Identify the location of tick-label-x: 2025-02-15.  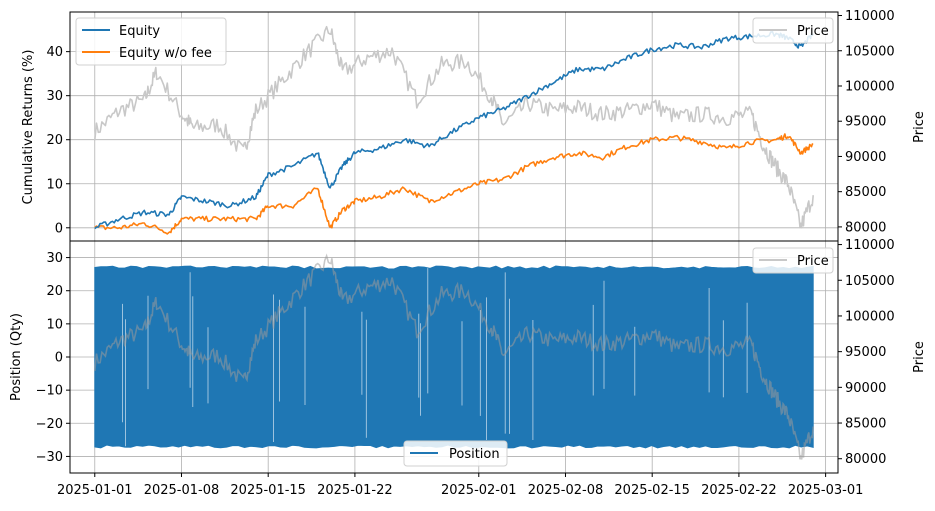
(652, 490).